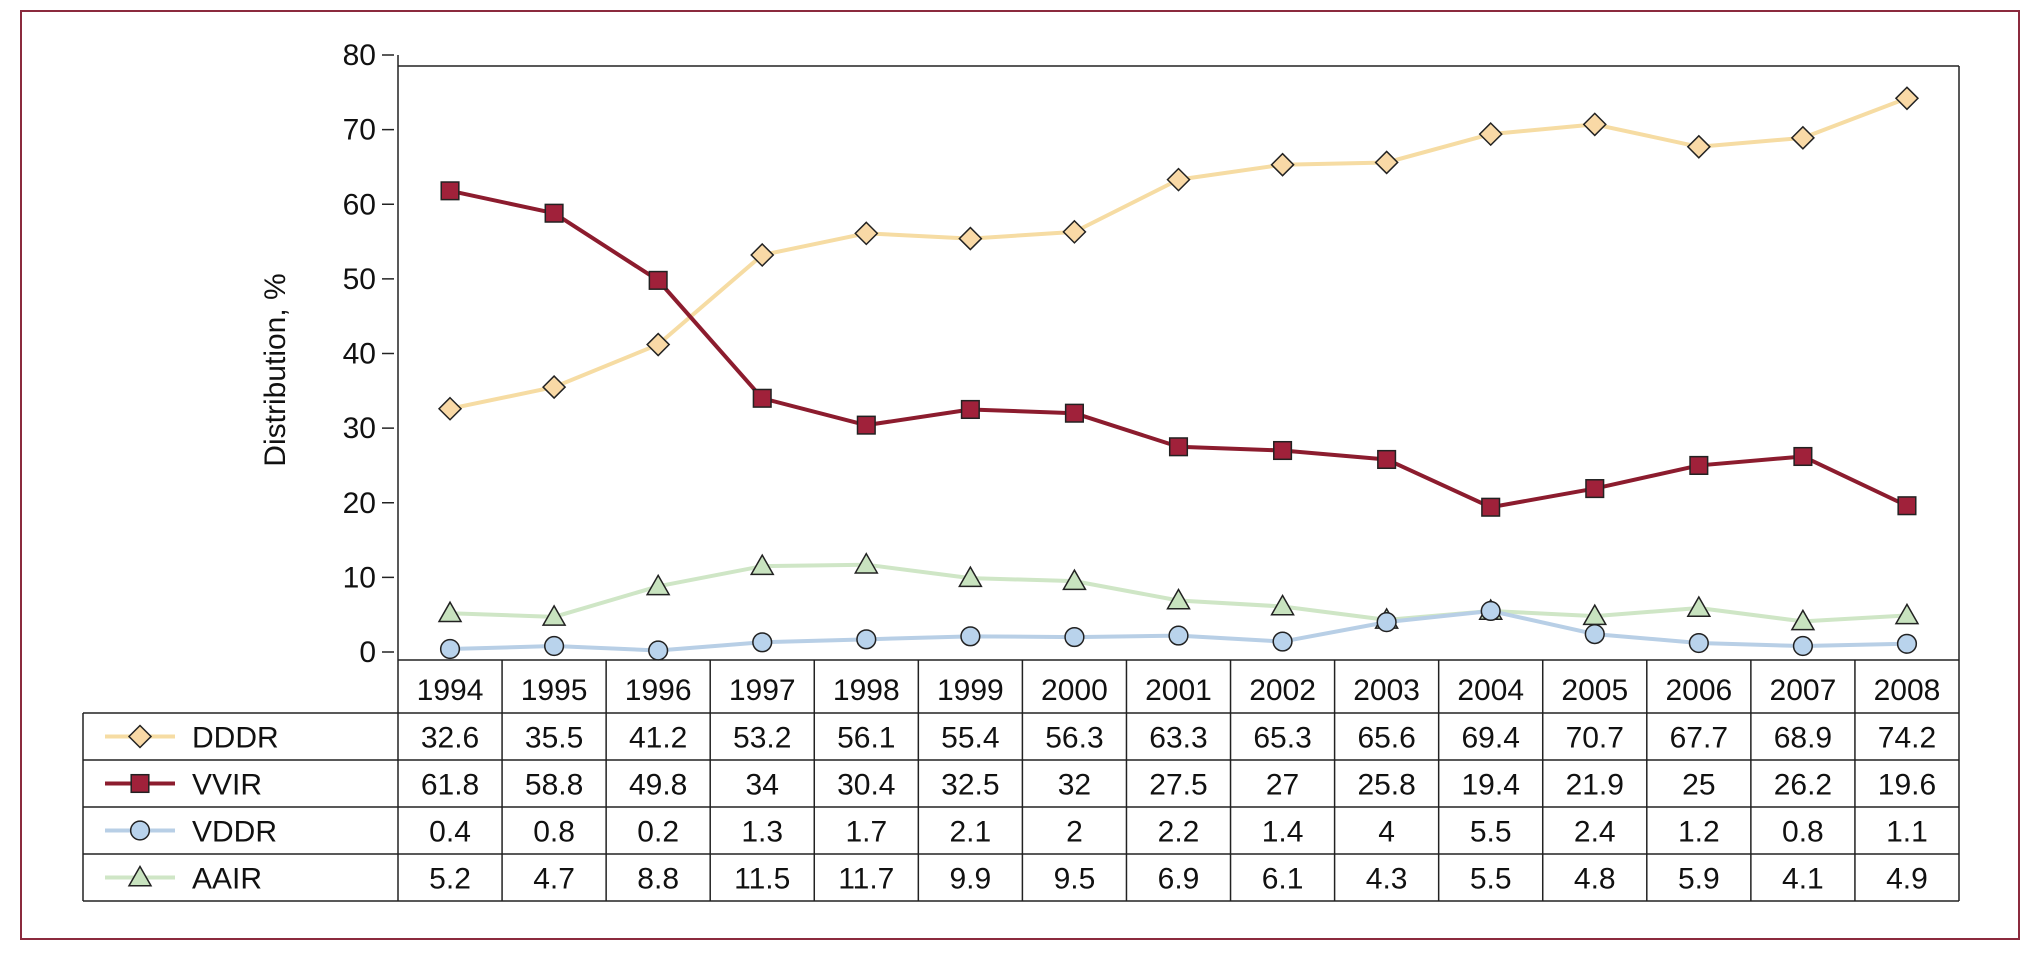  I want to click on point-vvir-1996, so click(658, 280).